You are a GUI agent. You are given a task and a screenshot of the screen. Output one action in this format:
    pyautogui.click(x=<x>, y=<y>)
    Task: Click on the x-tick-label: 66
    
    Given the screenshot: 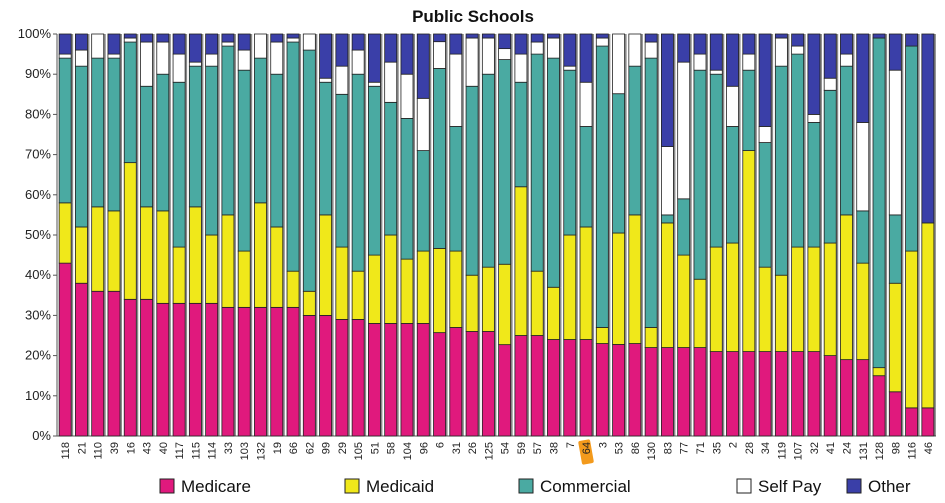 What is the action you would take?
    pyautogui.click(x=294, y=448)
    